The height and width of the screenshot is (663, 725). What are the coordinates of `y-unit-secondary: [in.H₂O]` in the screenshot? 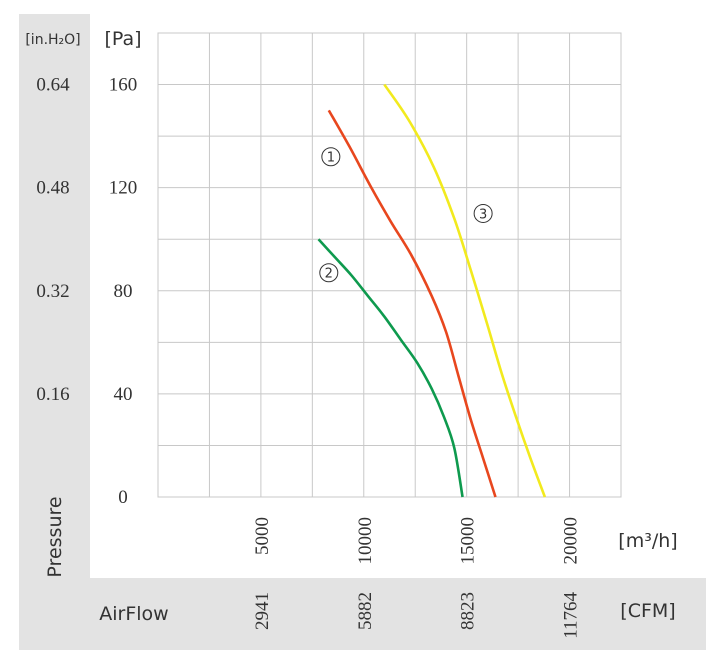 It's located at (52, 40).